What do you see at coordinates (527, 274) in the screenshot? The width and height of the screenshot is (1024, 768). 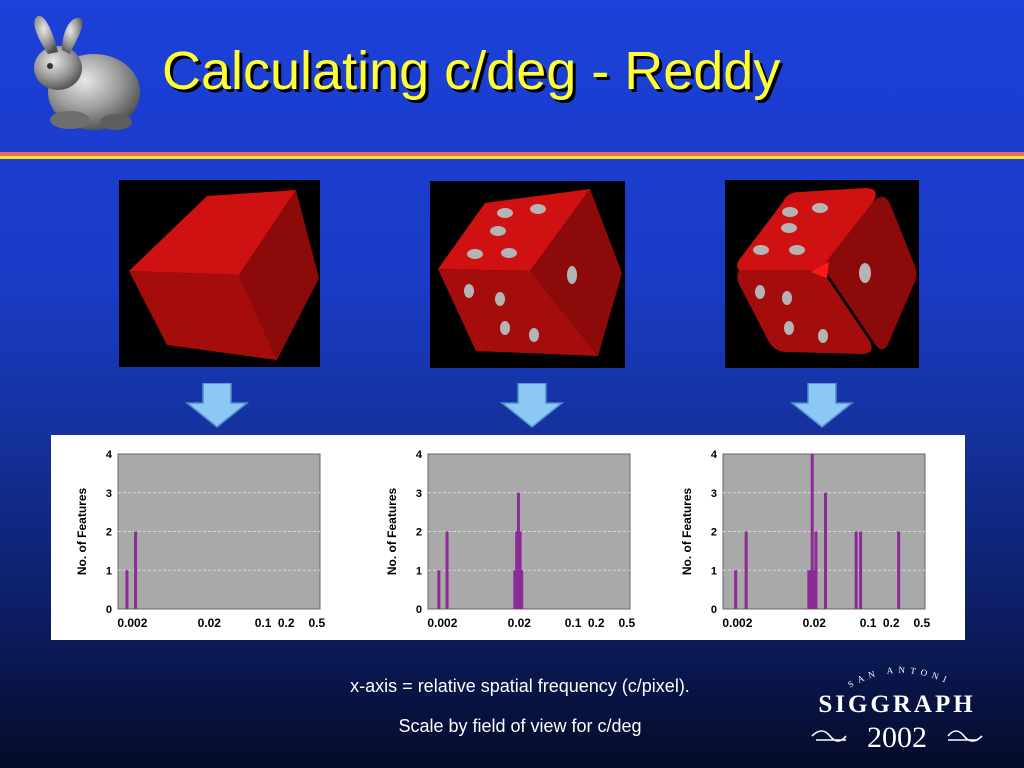 I see `die-image-pips` at bounding box center [527, 274].